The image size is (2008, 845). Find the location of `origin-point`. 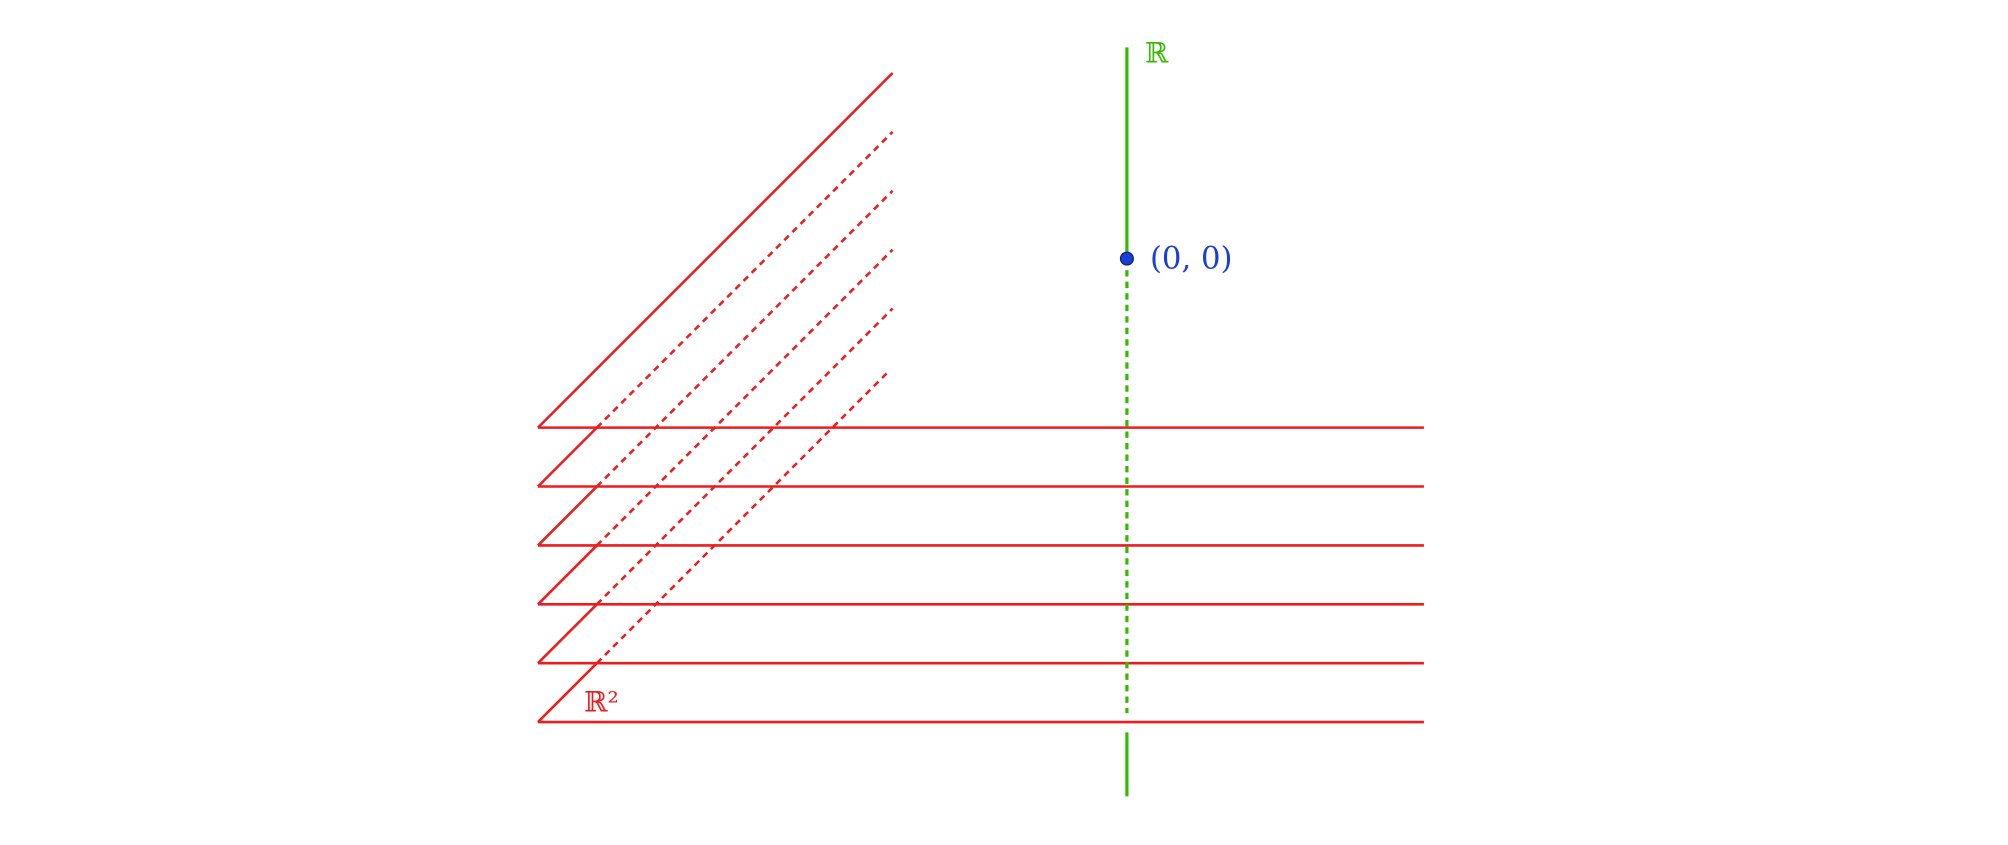

origin-point is located at coordinates (1126, 258).